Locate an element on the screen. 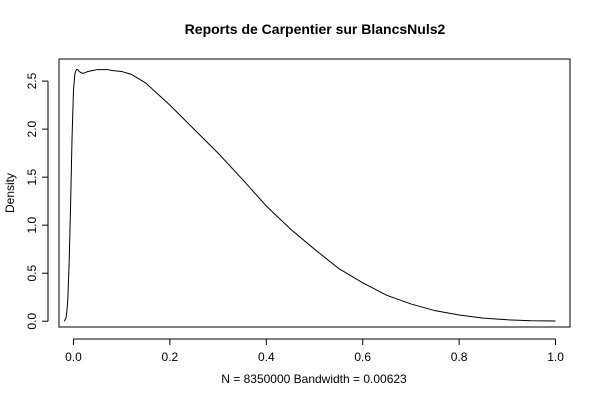  x-tick-label: 1.0 is located at coordinates (555, 357).